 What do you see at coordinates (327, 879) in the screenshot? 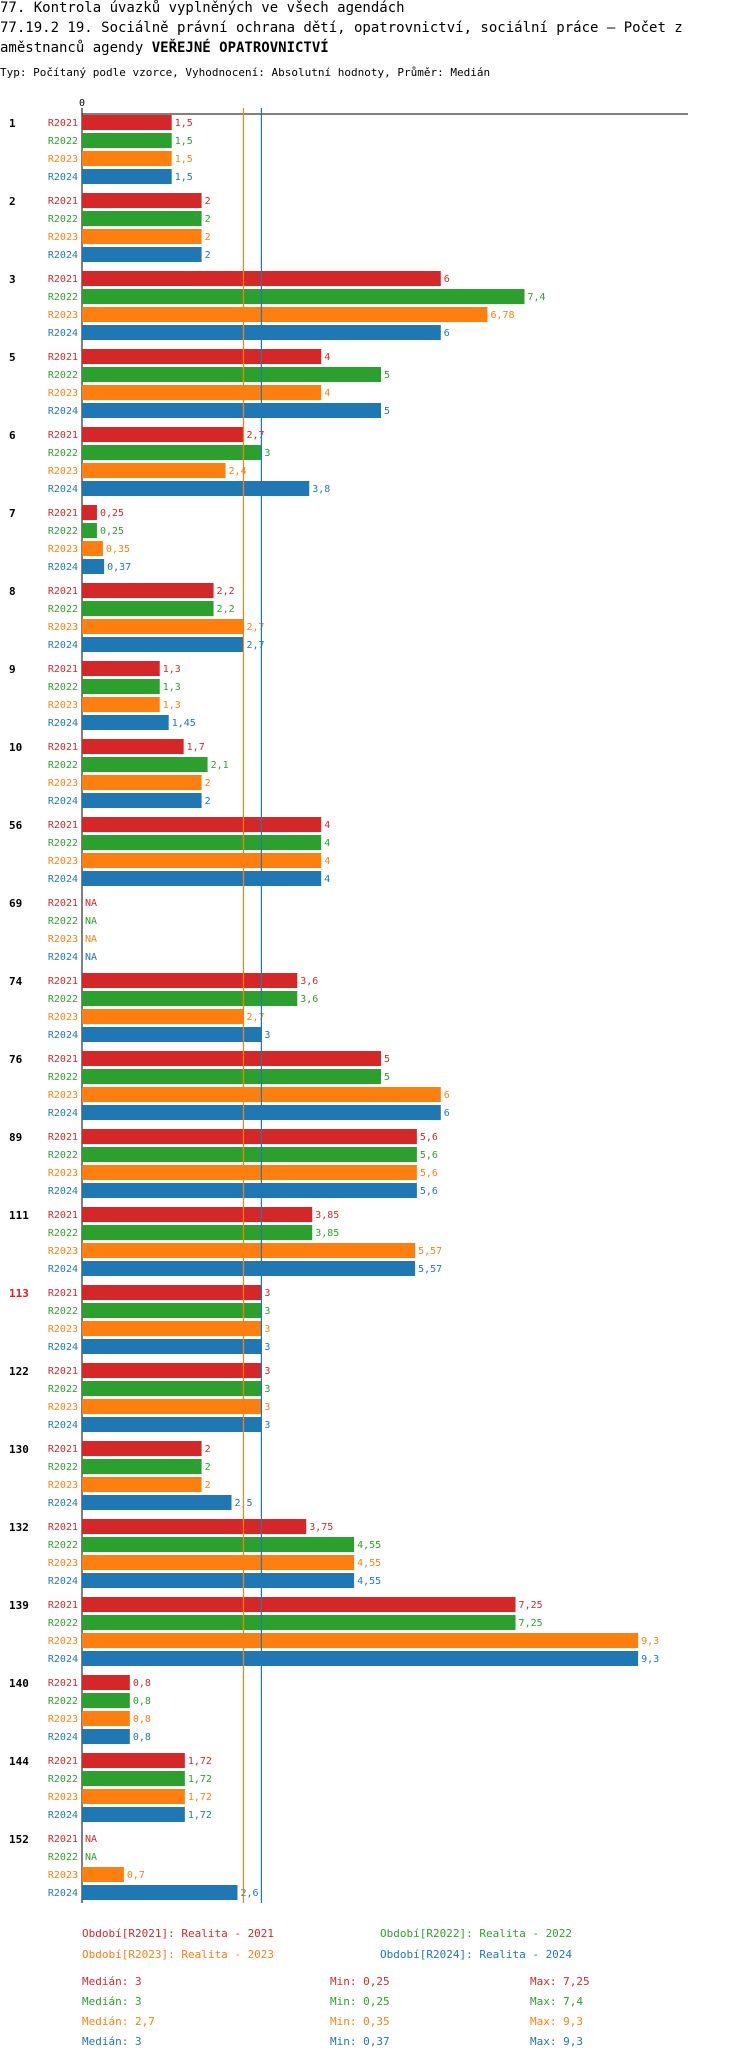
I see `data-label-56-R2024: 4` at bounding box center [327, 879].